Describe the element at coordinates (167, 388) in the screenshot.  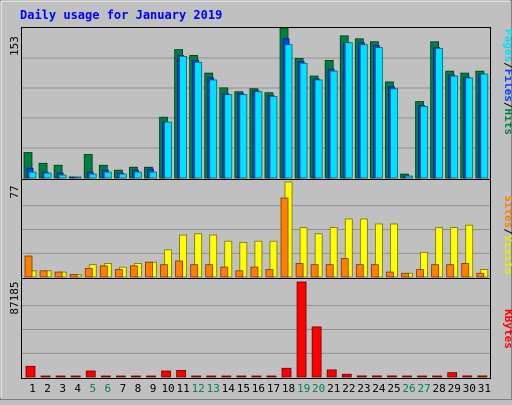
I see `x-tick-label: 10` at that location.